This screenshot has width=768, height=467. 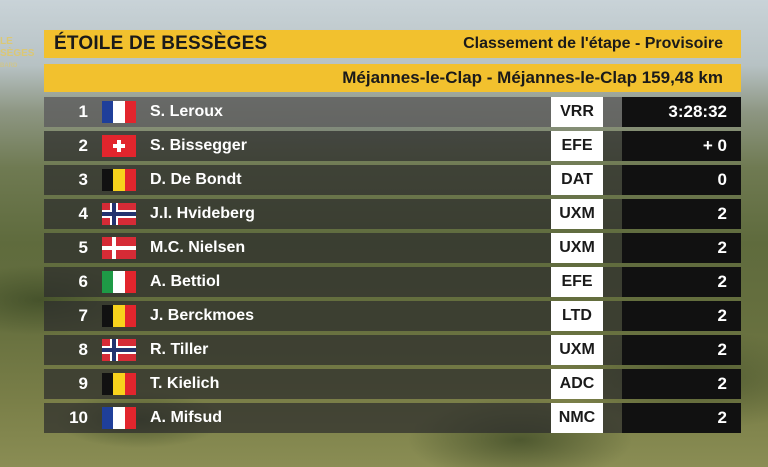 I want to click on rider-name: D. De Bondt, so click(x=196, y=179).